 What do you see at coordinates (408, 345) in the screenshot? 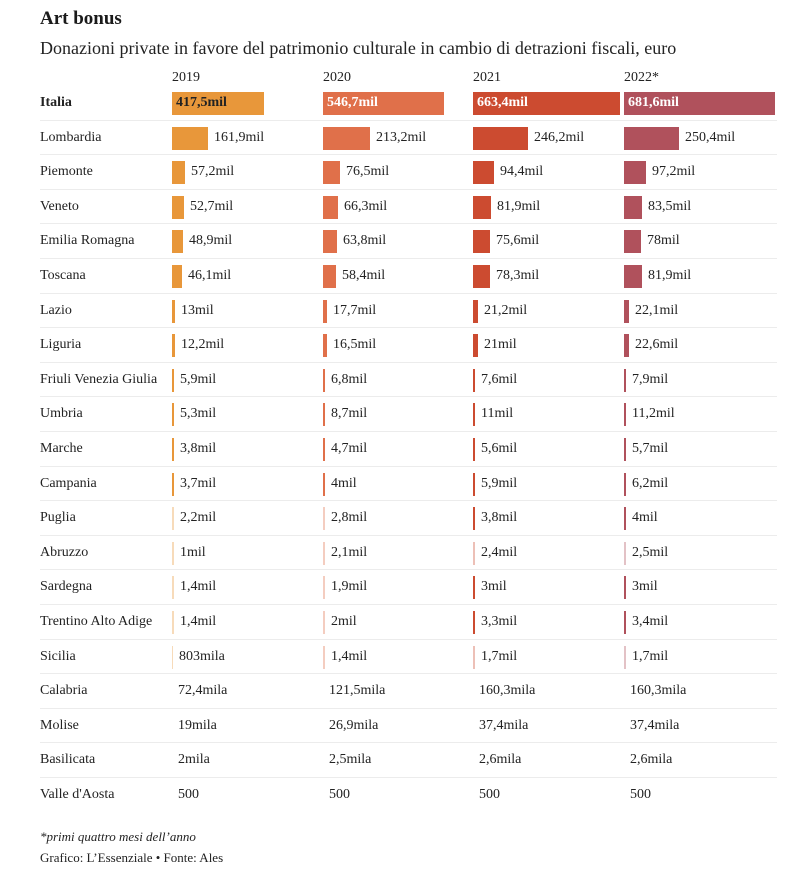
I see `table-row: Liguria 12,2mil 16,5mil 21mil 22,6mil` at bounding box center [408, 345].